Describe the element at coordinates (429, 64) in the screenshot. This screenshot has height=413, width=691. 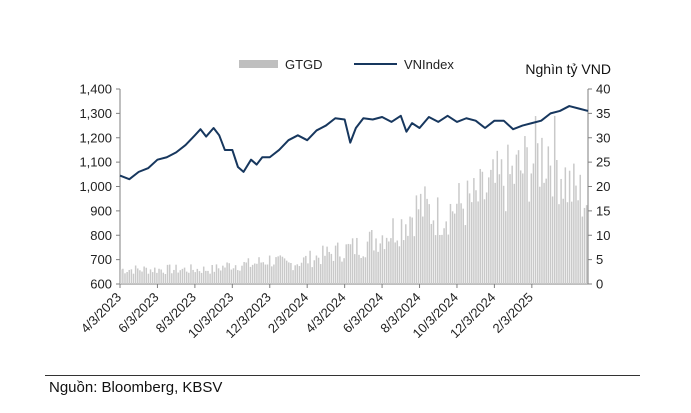
I see `legend-label-vnindex: VNIndex` at that location.